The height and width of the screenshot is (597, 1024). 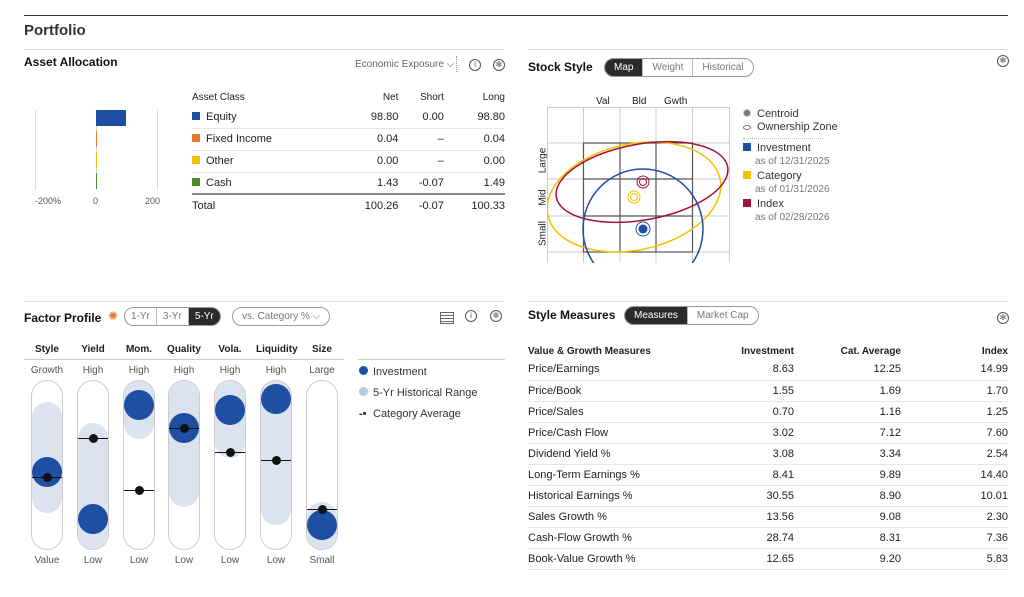 I want to click on style-map, so click(x=638, y=185).